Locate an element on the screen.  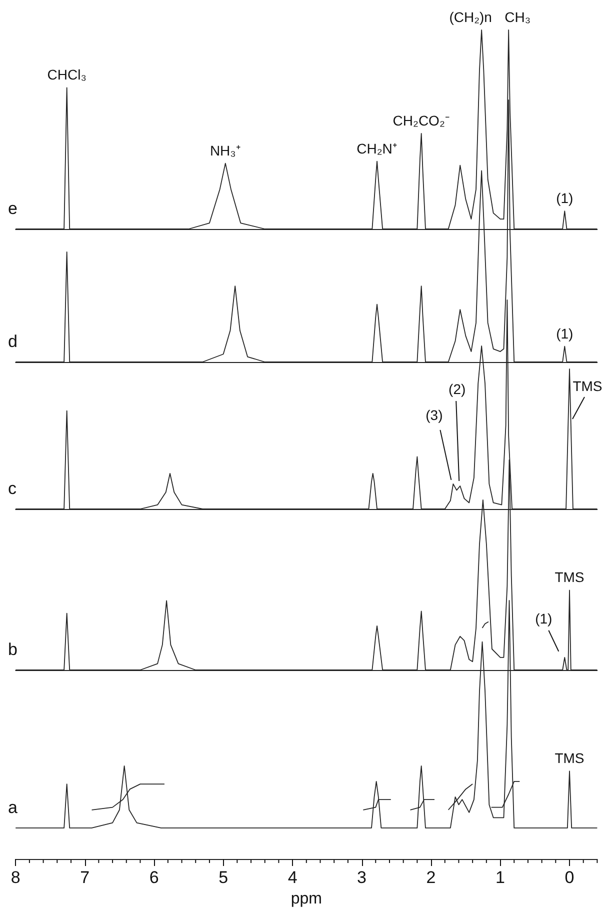
annotation: (3) is located at coordinates (434, 414).